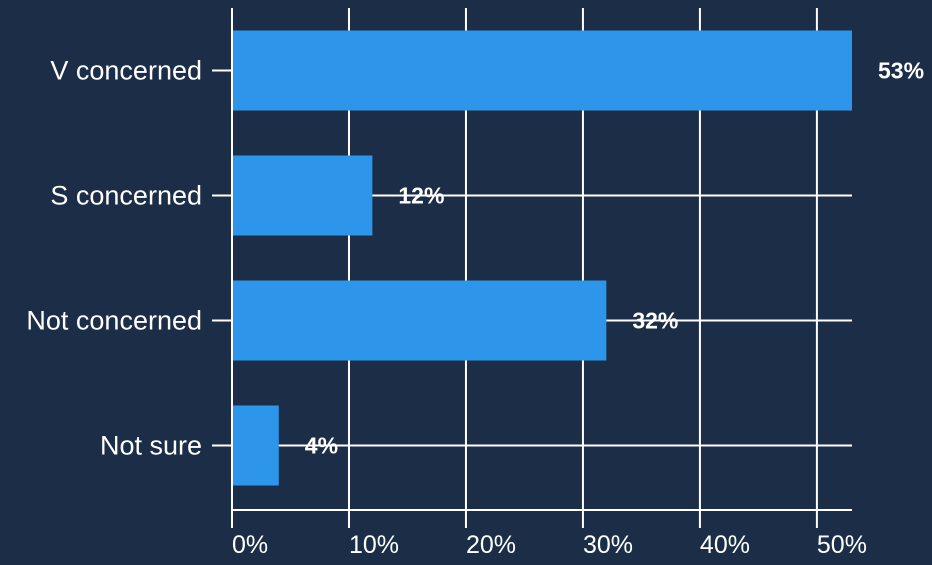 The image size is (932, 565). Describe the element at coordinates (126, 71) in the screenshot. I see `category-label: V concerned` at that location.